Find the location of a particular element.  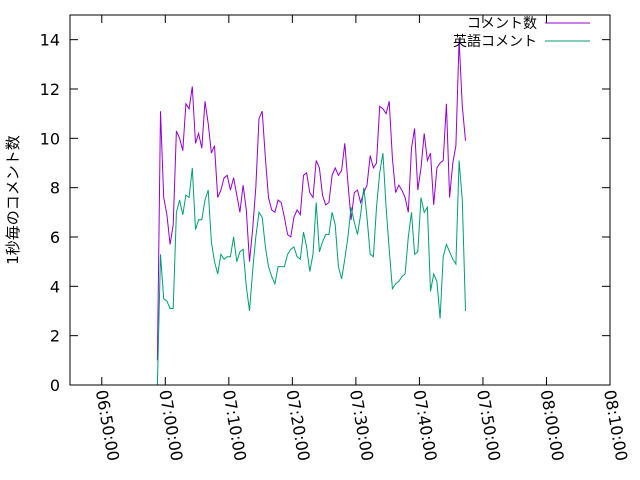

x-tick-label-7: 08:00:00 is located at coordinates (552, 425).